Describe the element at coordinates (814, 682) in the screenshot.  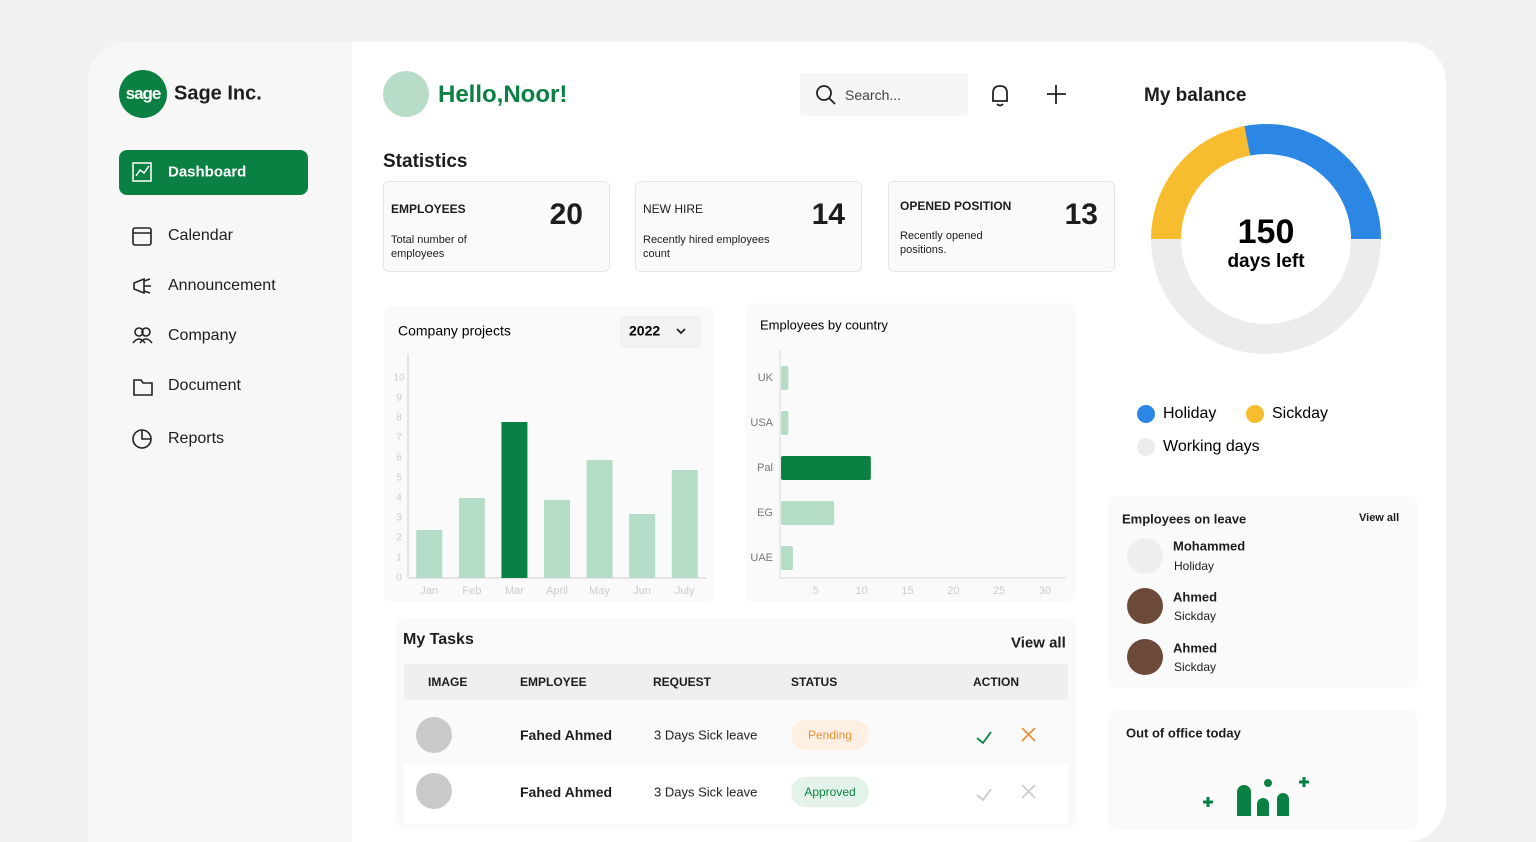
I see `column-header: STATUS` at that location.